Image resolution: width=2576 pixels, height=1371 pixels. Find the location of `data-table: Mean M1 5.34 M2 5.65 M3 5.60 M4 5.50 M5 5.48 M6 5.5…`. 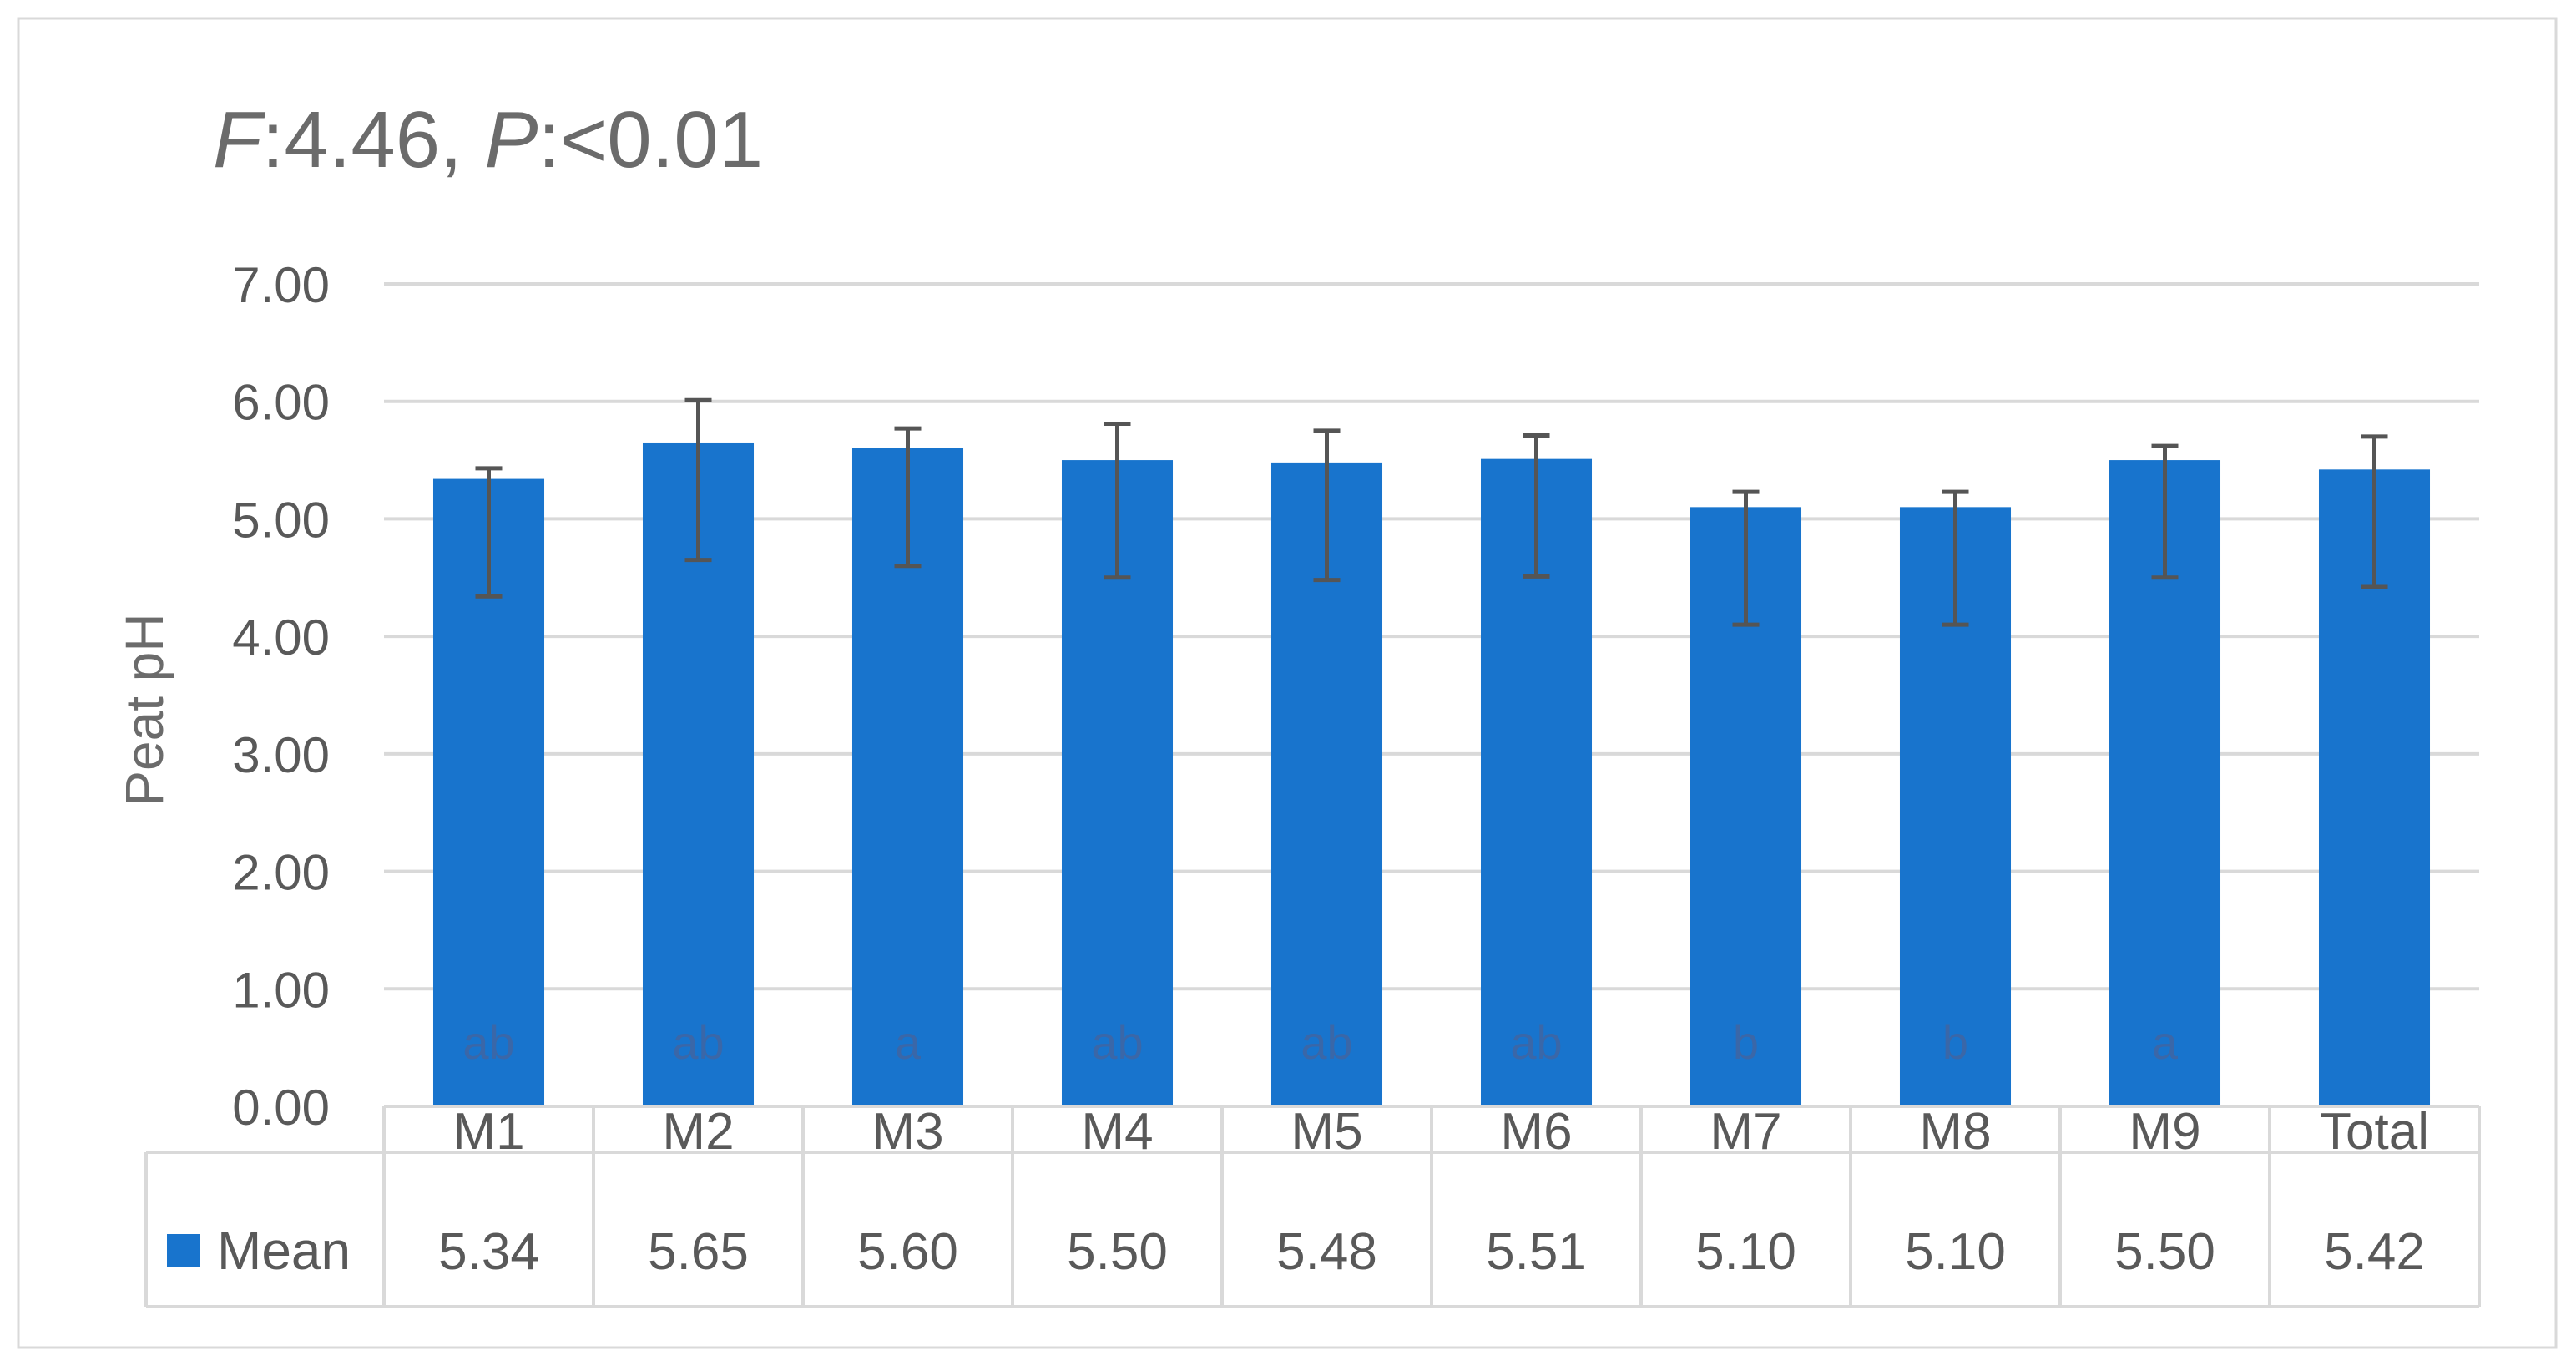

data-table: Mean M1 5.34 M2 5.65 M3 5.60 M4 5.50 M5 5.48 M6 5.5… is located at coordinates (1312, 1205).